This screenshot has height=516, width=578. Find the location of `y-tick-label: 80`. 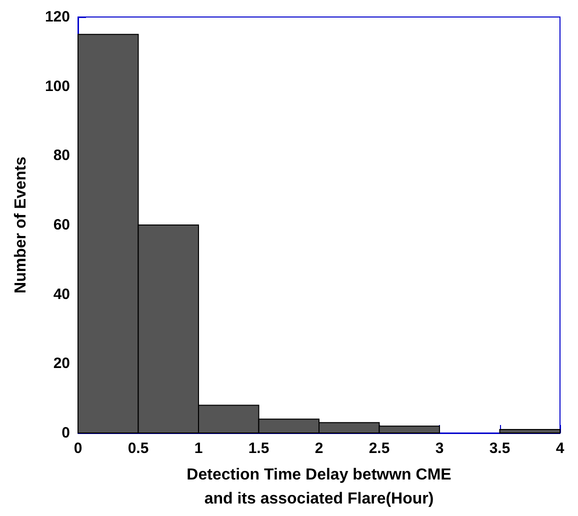

y-tick-label: 80 is located at coordinates (61, 155).